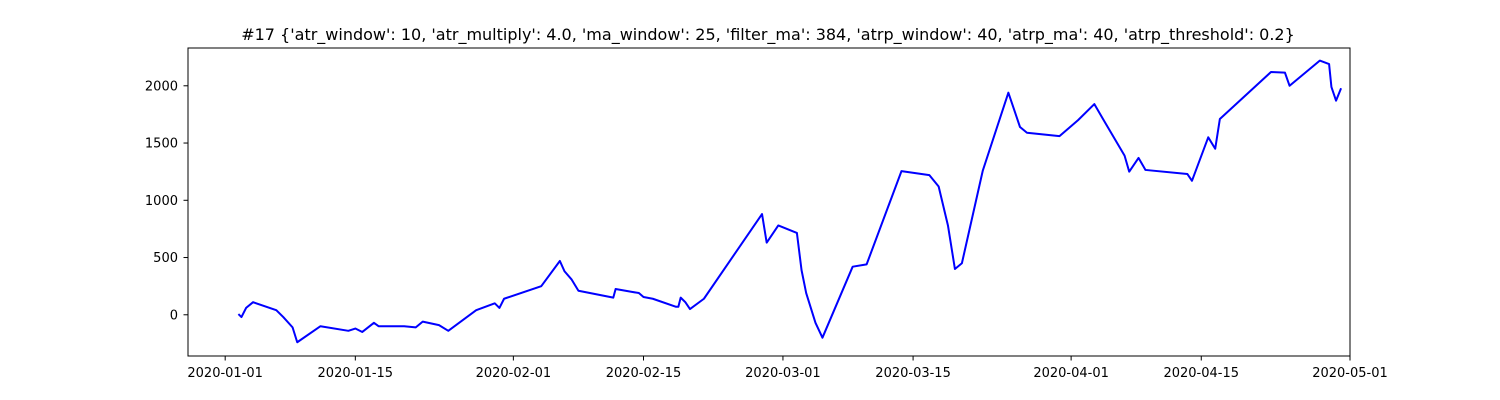 The height and width of the screenshot is (400, 1500). Describe the element at coordinates (644, 373) in the screenshot. I see `x-tick-label: 2020-02-15` at that location.